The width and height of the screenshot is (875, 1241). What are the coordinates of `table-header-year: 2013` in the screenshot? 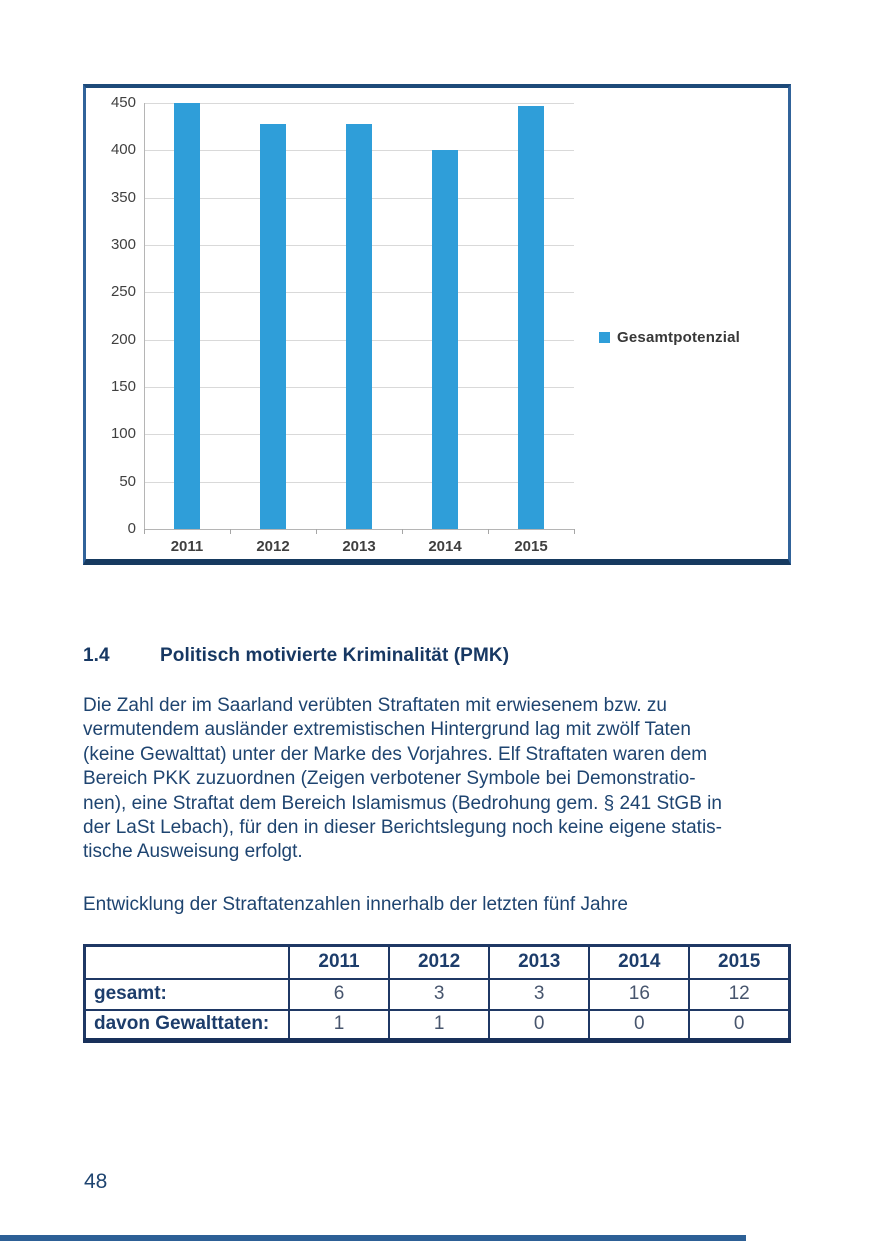 It's located at (539, 962).